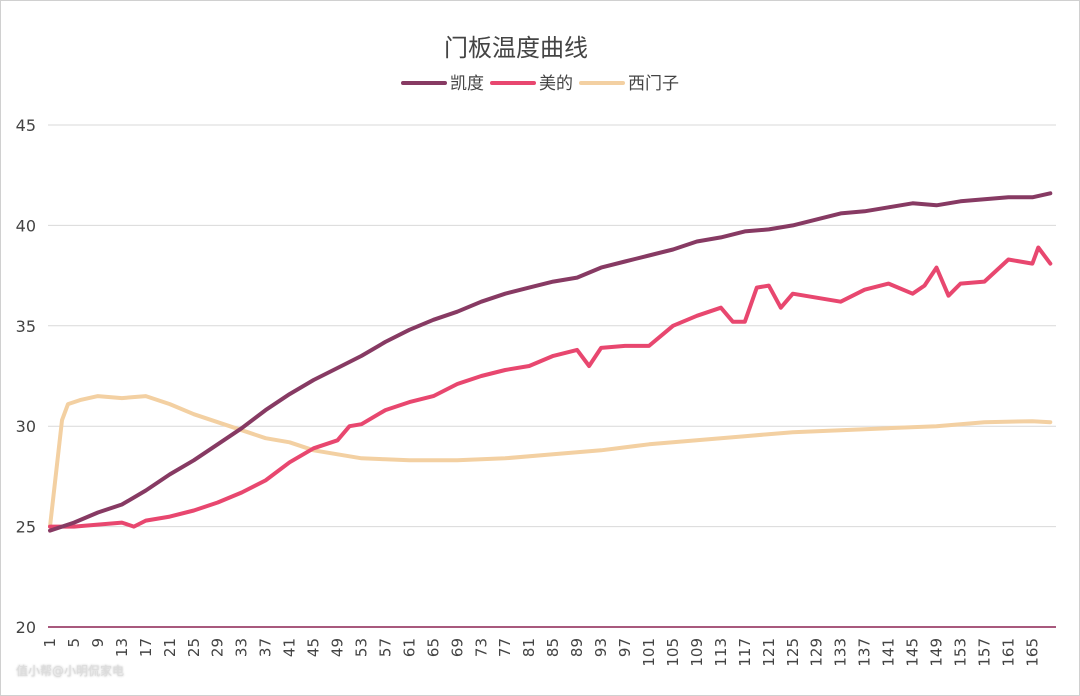  Describe the element at coordinates (960, 652) in the screenshot. I see `x-tick-label: 153` at that location.